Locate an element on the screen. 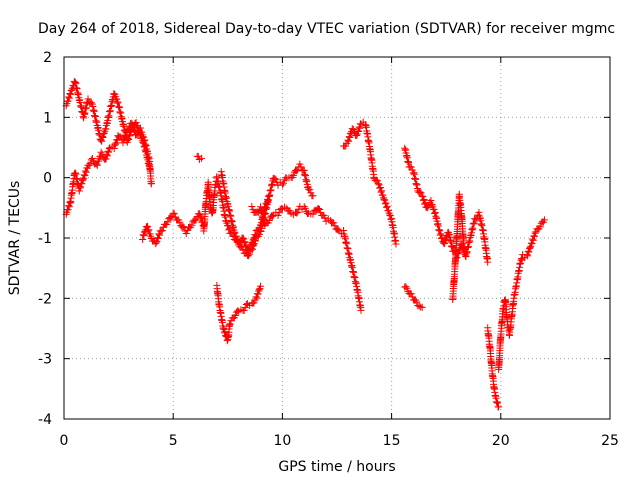 The height and width of the screenshot is (480, 640). x-tick-label: 5 is located at coordinates (173, 441).